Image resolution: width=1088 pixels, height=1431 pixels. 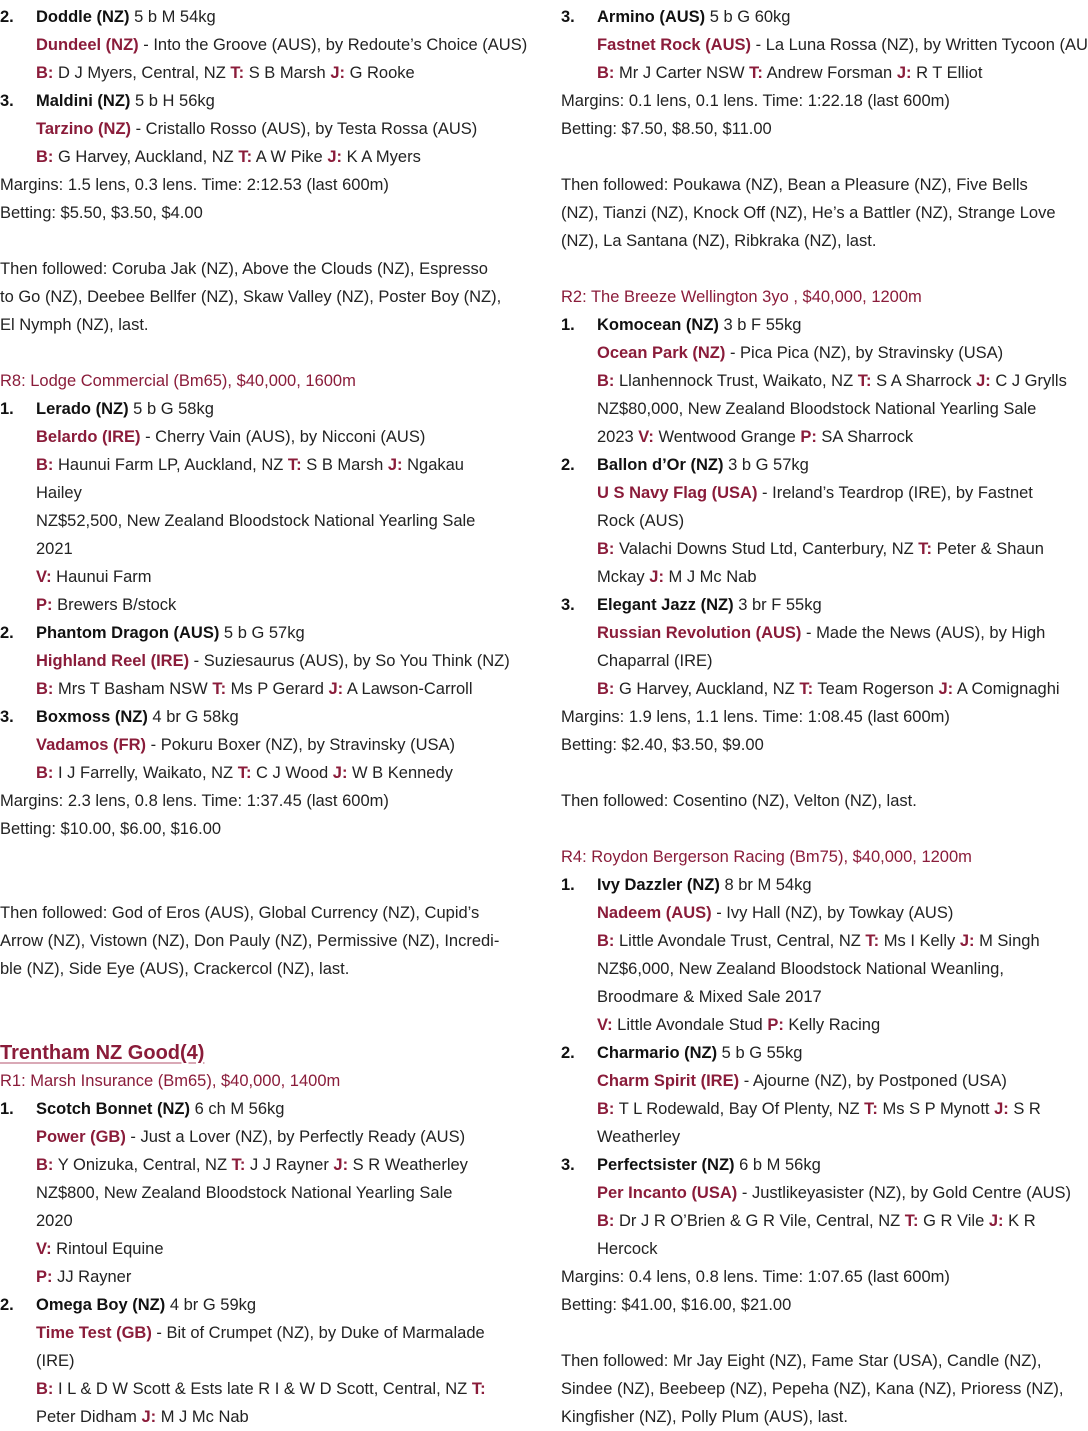 What do you see at coordinates (895, 493) in the screenshot?
I see `text: - Ireland’s Teardrop (IRE), by Fastnet` at bounding box center [895, 493].